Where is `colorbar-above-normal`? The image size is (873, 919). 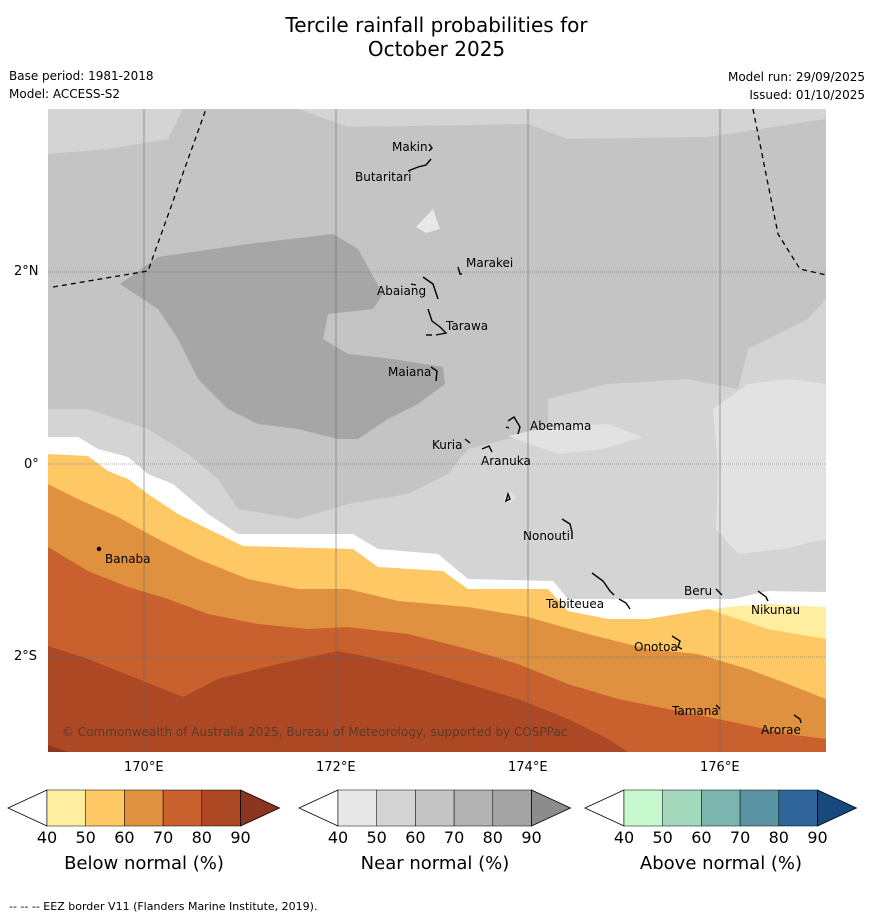 colorbar-above-normal is located at coordinates (721, 808).